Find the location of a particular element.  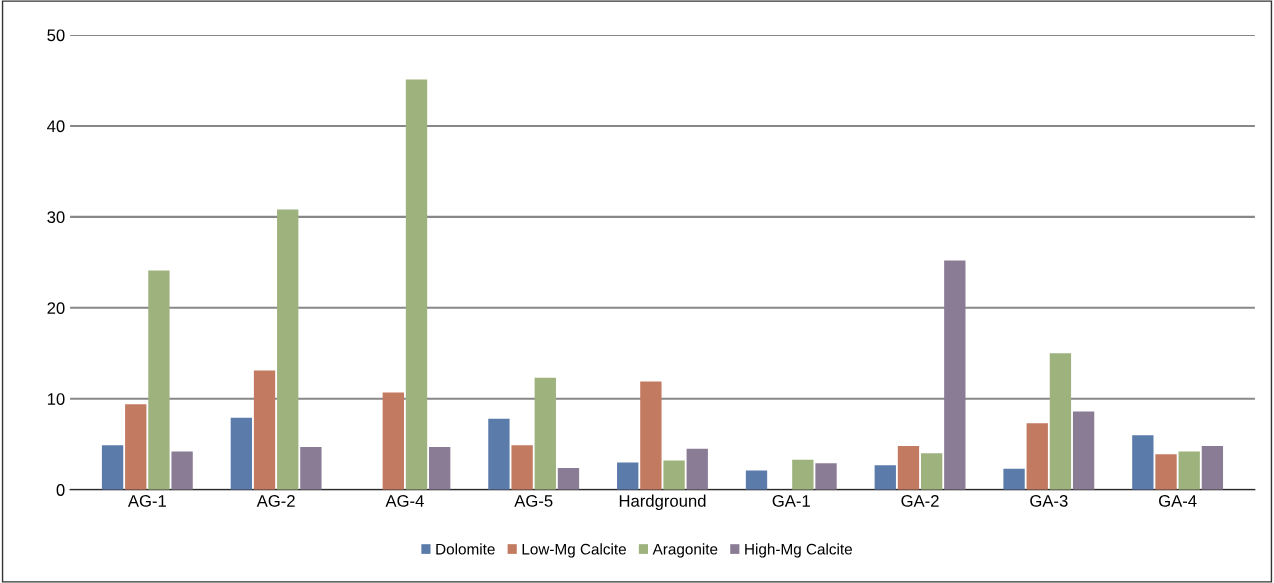

x-tick-label: Hardground is located at coordinates (662, 502).